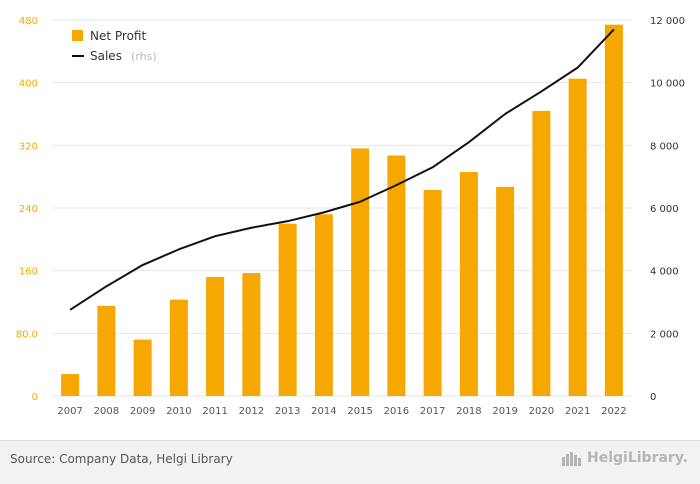  Describe the element at coordinates (178, 411) in the screenshot. I see `x-tick-label: 2010` at that location.